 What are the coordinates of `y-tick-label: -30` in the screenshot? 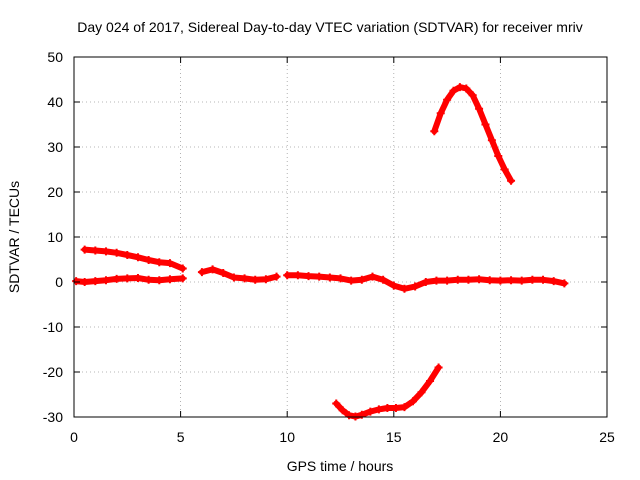 It's located at (53, 417).